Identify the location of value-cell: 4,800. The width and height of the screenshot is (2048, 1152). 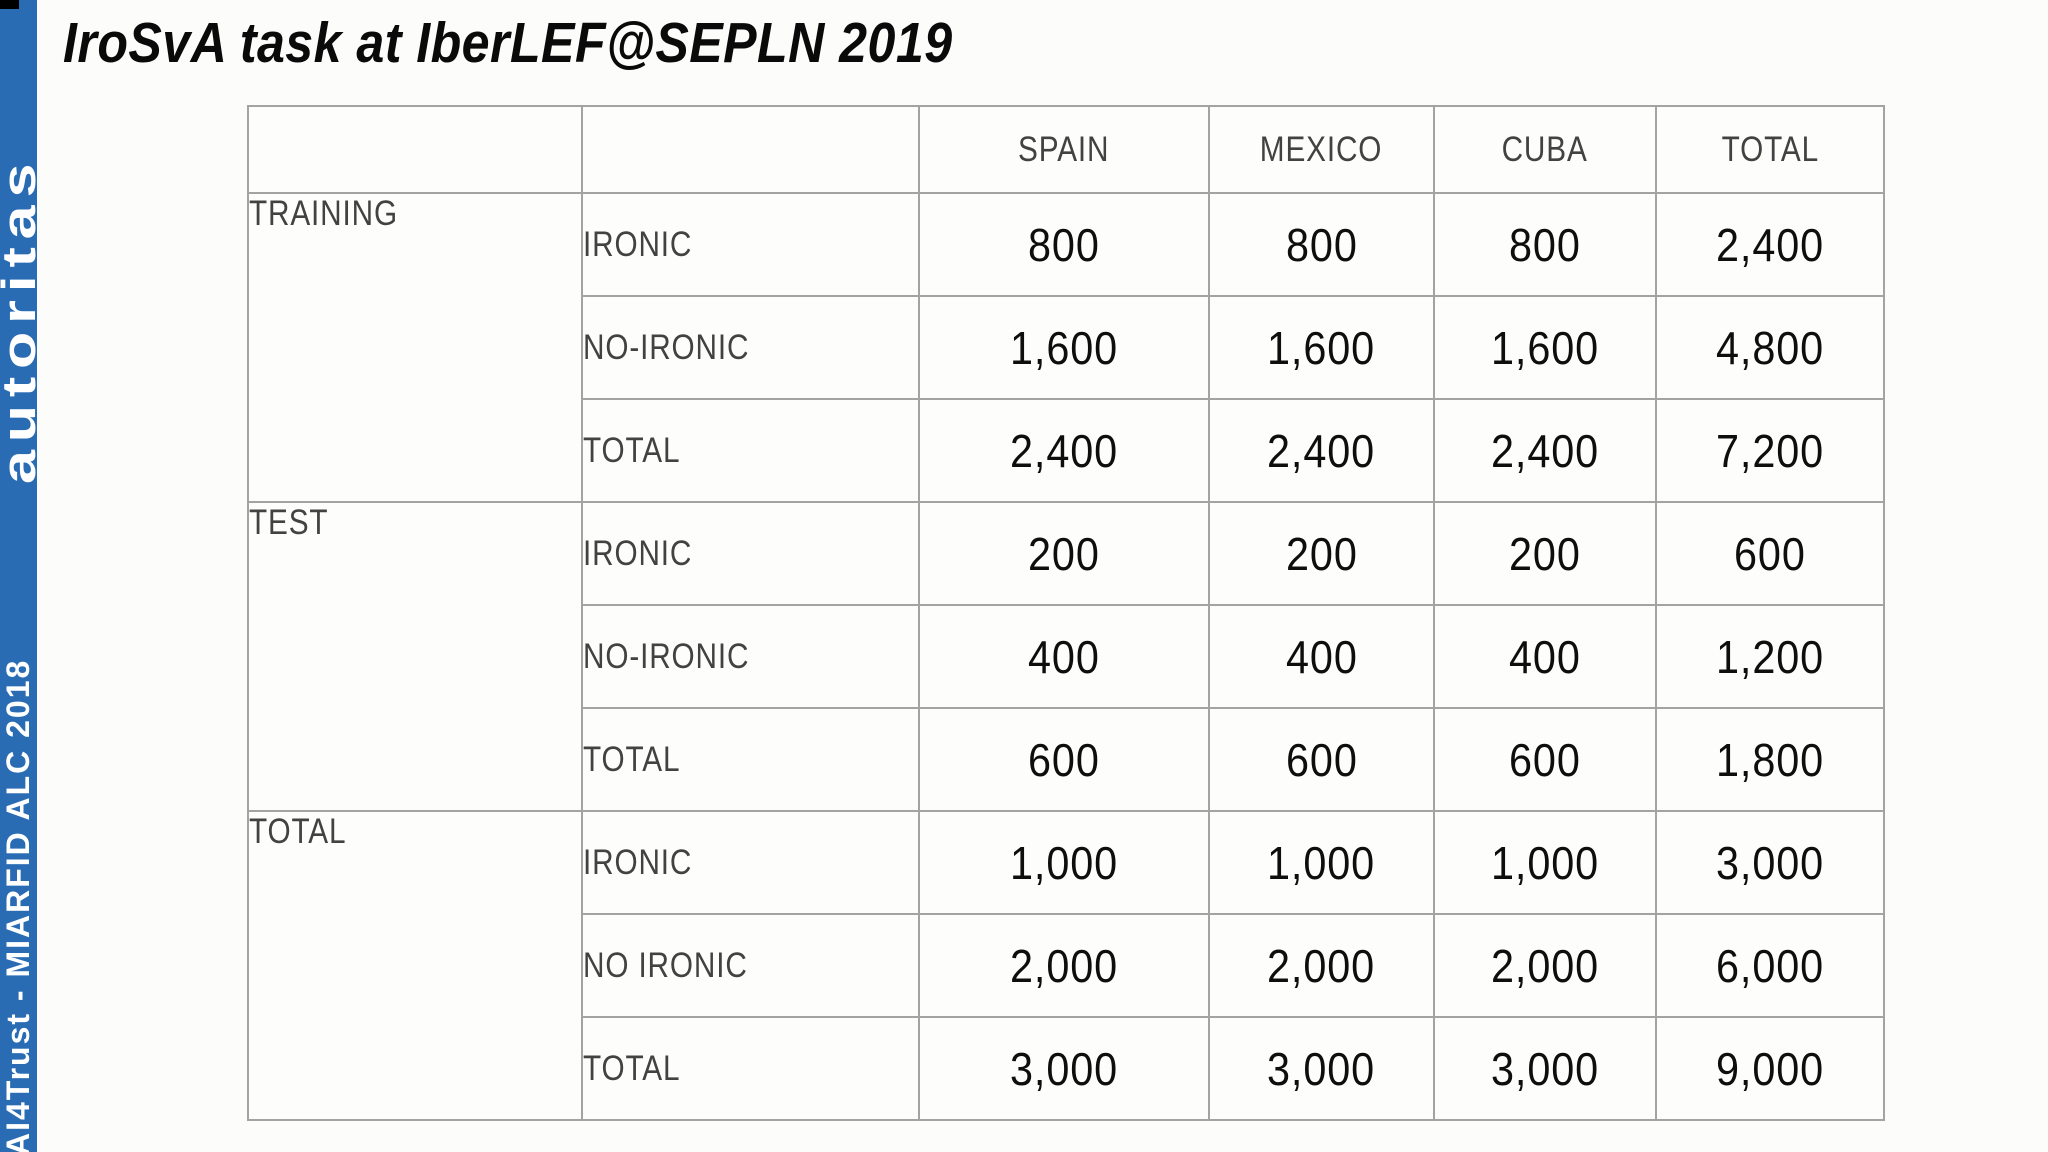
(1770, 347).